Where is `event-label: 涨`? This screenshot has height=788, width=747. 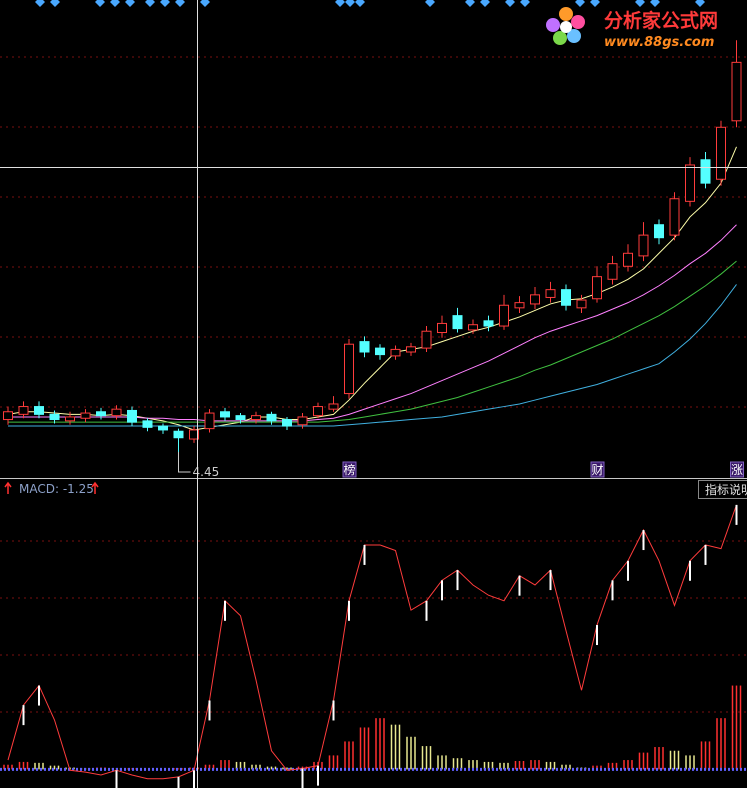
event-label: 涨 is located at coordinates (737, 469).